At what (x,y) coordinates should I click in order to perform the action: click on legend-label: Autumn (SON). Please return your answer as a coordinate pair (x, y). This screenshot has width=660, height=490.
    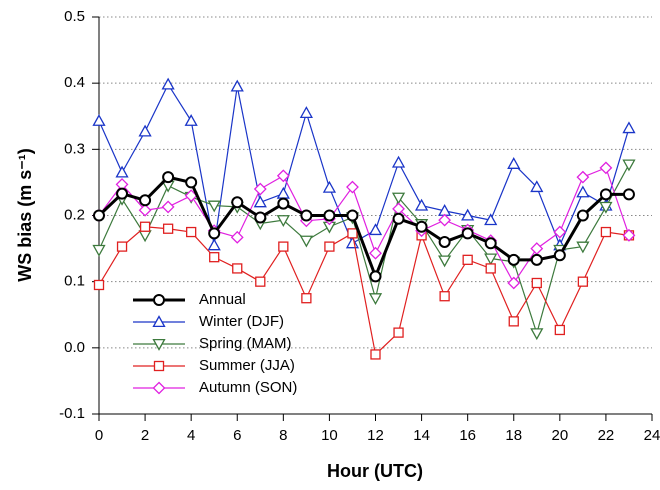
    Looking at the image, I should click on (248, 387).